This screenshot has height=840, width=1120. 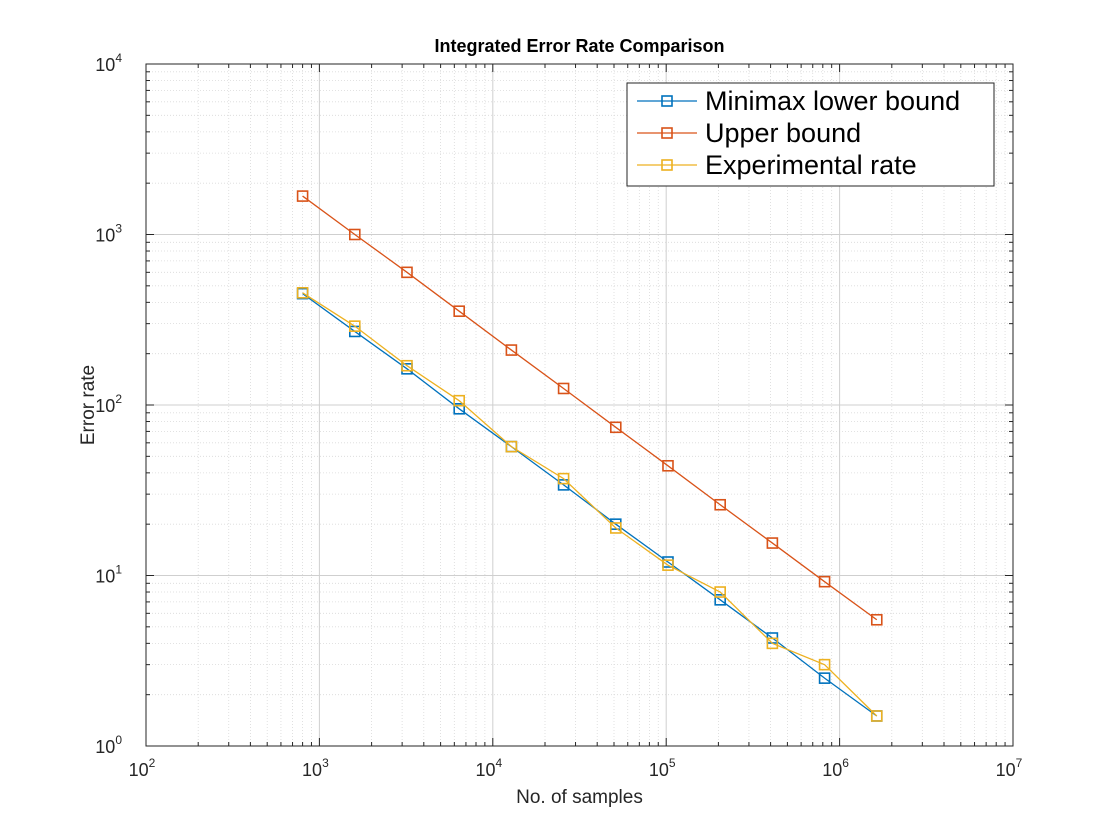 What do you see at coordinates (108, 63) in the screenshot?
I see `y-tick-label: 10⁴` at bounding box center [108, 63].